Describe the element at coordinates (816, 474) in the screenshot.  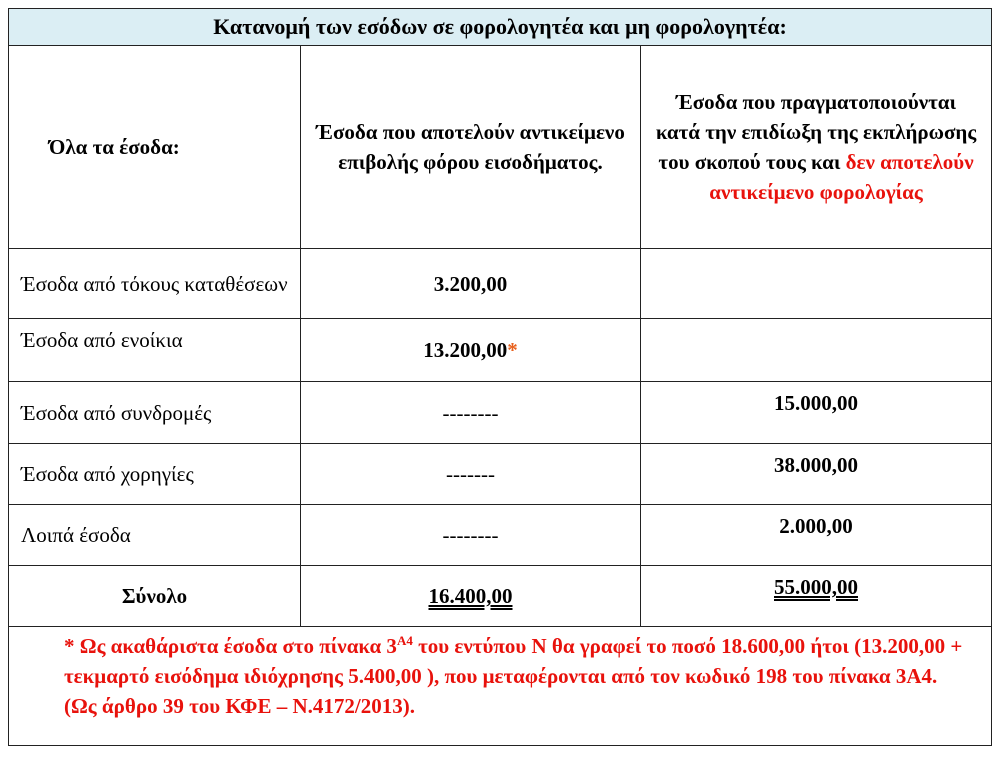
I see `row-non-taxable: 38.000,00` at that location.